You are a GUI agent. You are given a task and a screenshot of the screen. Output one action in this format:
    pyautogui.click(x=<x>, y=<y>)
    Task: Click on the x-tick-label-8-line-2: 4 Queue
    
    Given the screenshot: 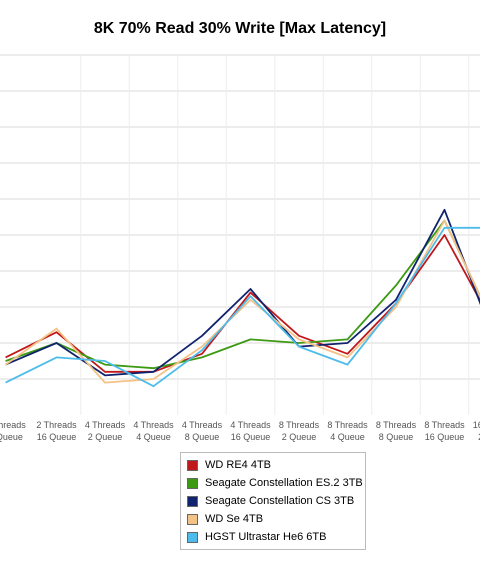 What is the action you would take?
    pyautogui.click(x=347, y=437)
    